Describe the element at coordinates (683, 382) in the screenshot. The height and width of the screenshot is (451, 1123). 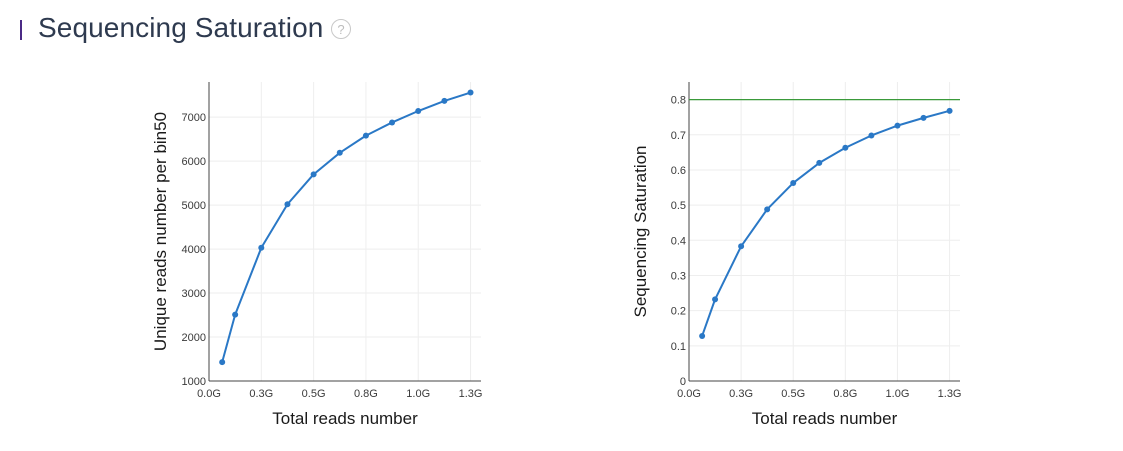
I see `y-tick-label: 0` at that location.